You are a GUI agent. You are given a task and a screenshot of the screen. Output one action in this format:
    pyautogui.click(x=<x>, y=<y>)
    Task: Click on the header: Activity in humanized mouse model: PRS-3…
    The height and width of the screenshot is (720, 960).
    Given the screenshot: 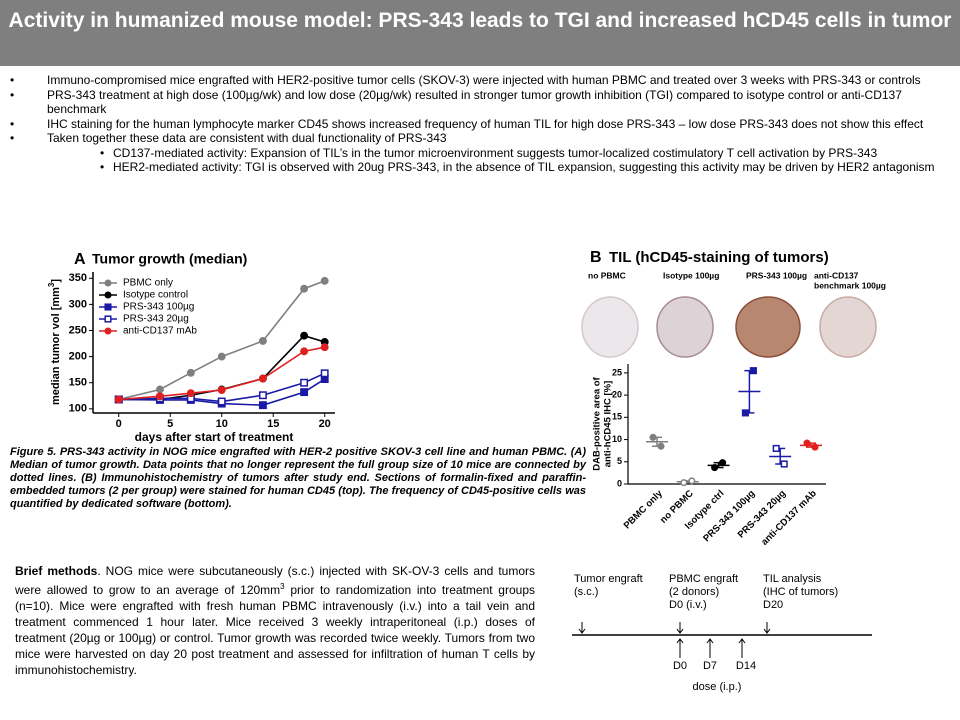 What is the action you would take?
    pyautogui.click(x=480, y=33)
    